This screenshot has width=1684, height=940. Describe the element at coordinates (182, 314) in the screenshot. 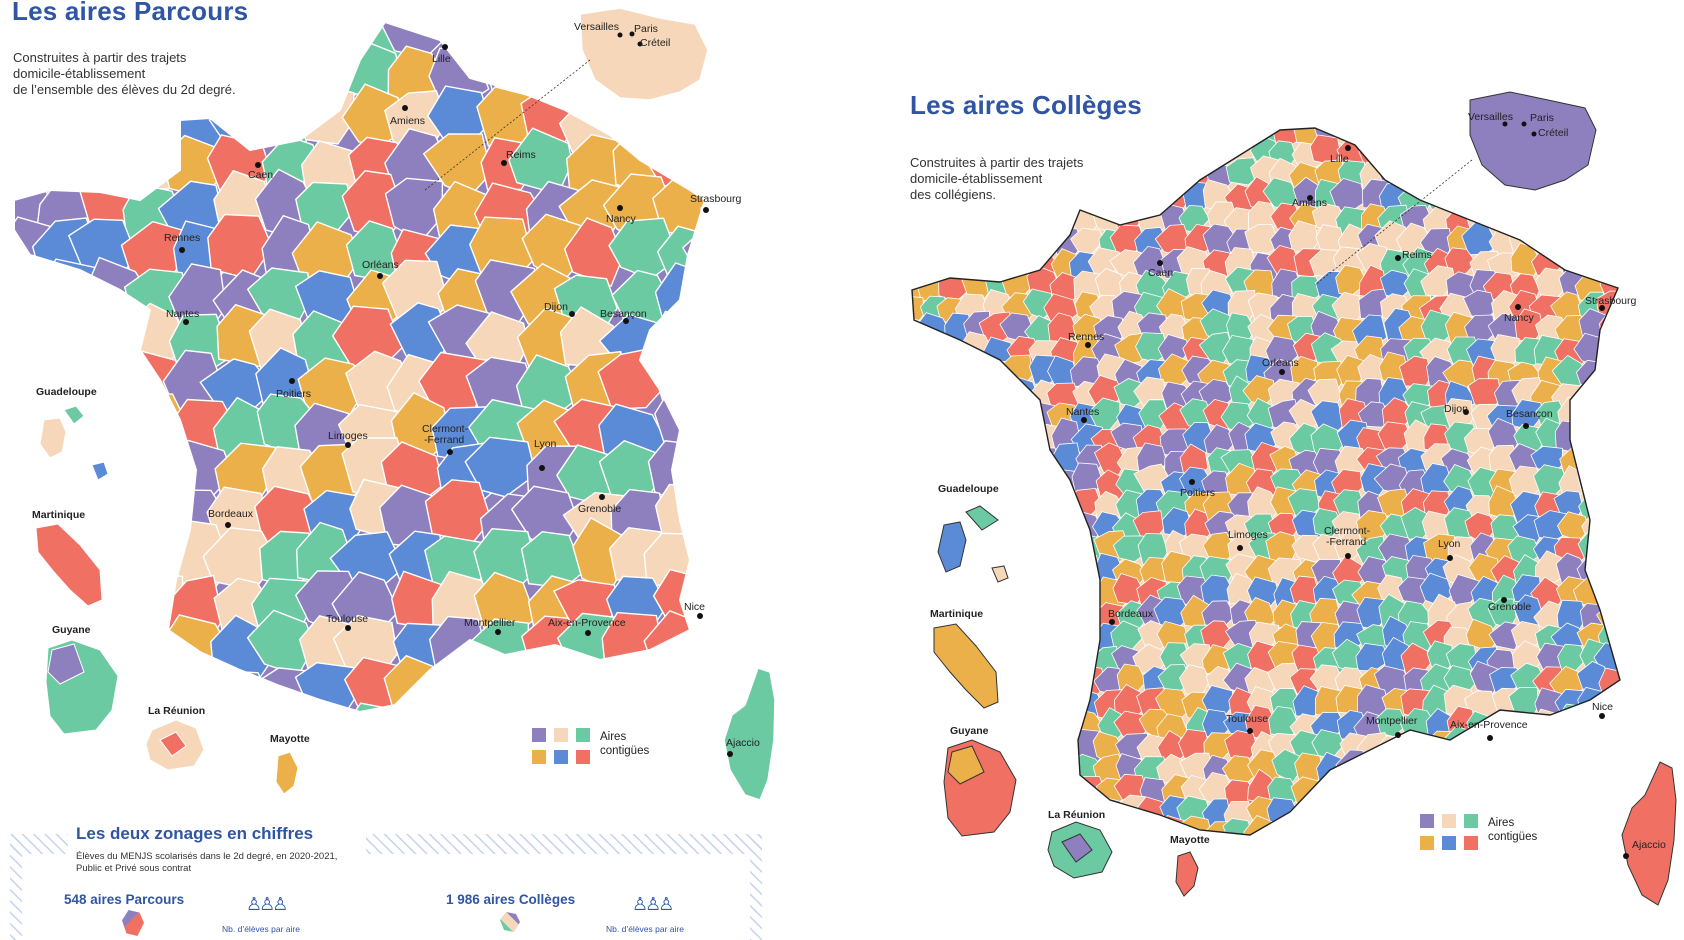

I see `city-label: Nantes` at that location.